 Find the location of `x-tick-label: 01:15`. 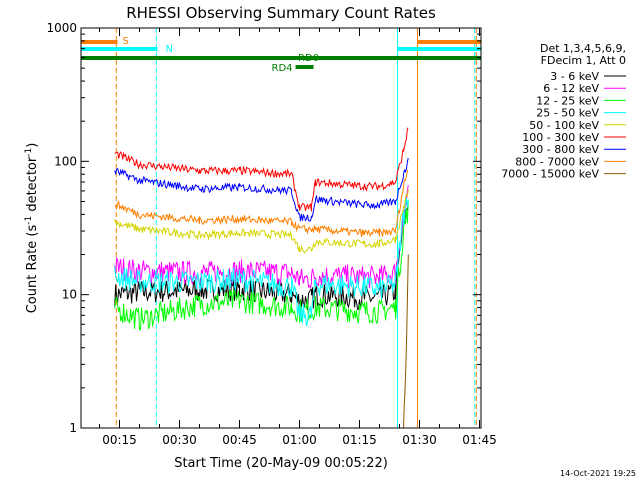

x-tick-label: 01:15 is located at coordinates (359, 440).